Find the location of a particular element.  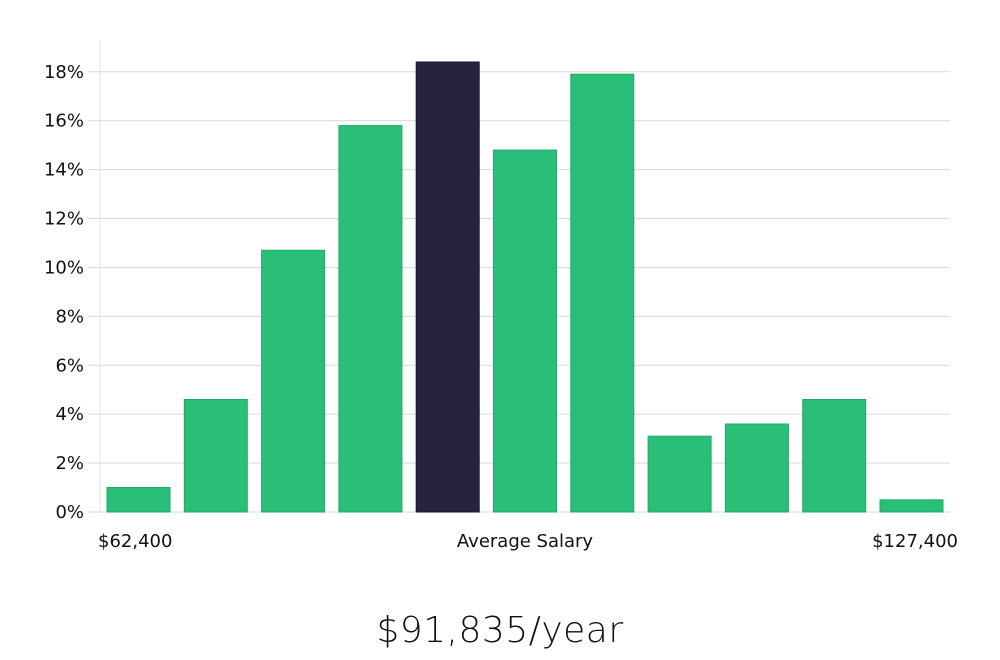

y-tick-label: 4% is located at coordinates (69, 414).